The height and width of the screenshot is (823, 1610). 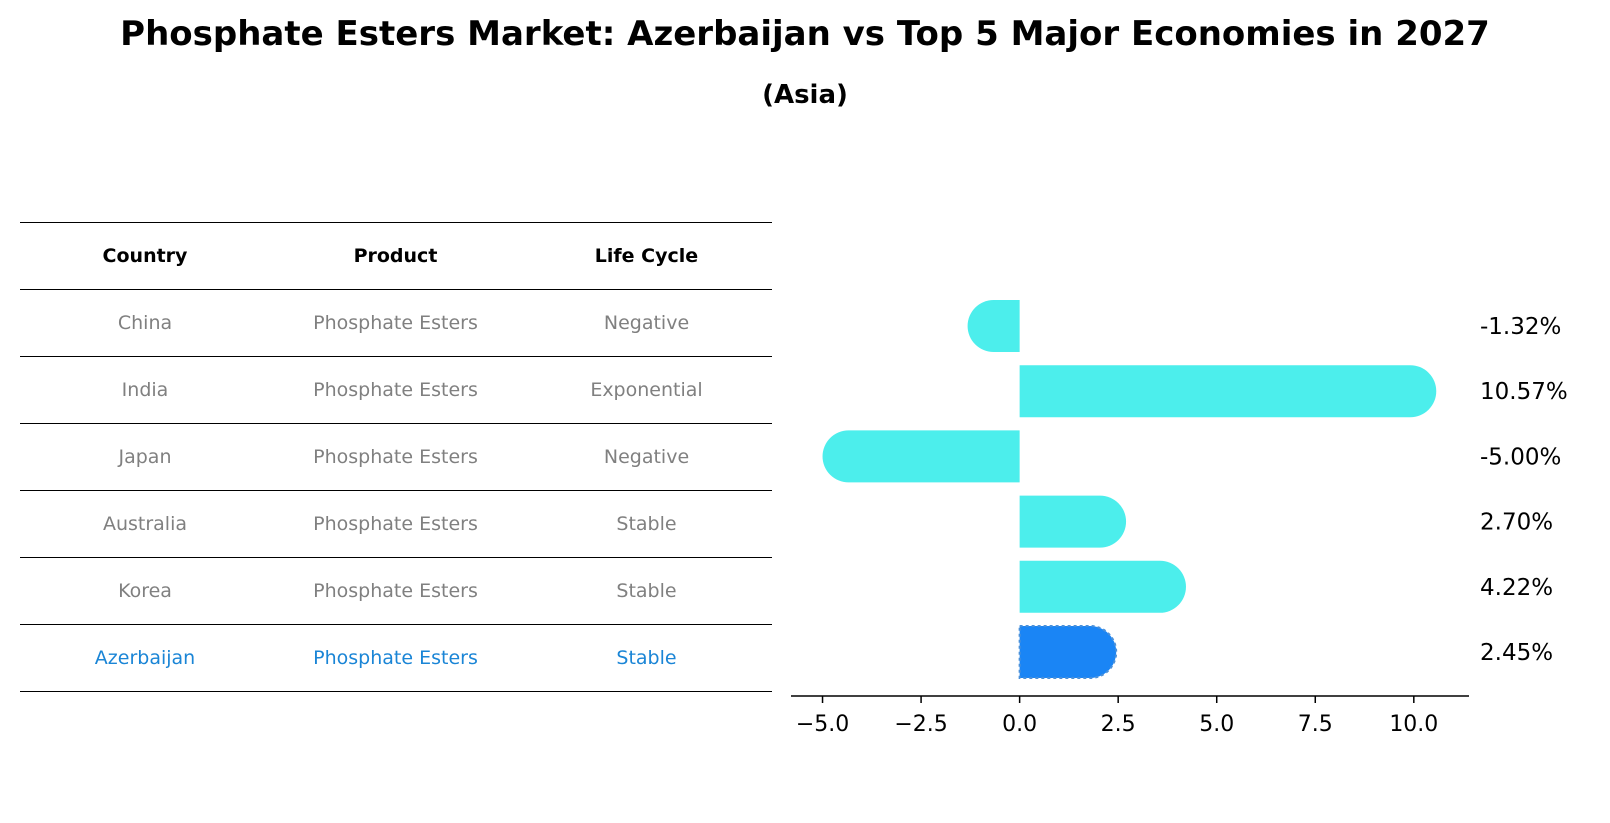 I want to click on x-tick-label: 7.5, so click(x=1315, y=724).